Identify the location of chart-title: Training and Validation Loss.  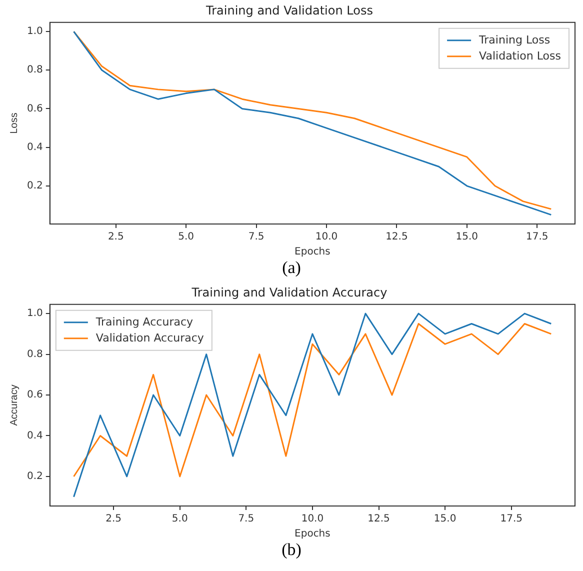
(289, 10).